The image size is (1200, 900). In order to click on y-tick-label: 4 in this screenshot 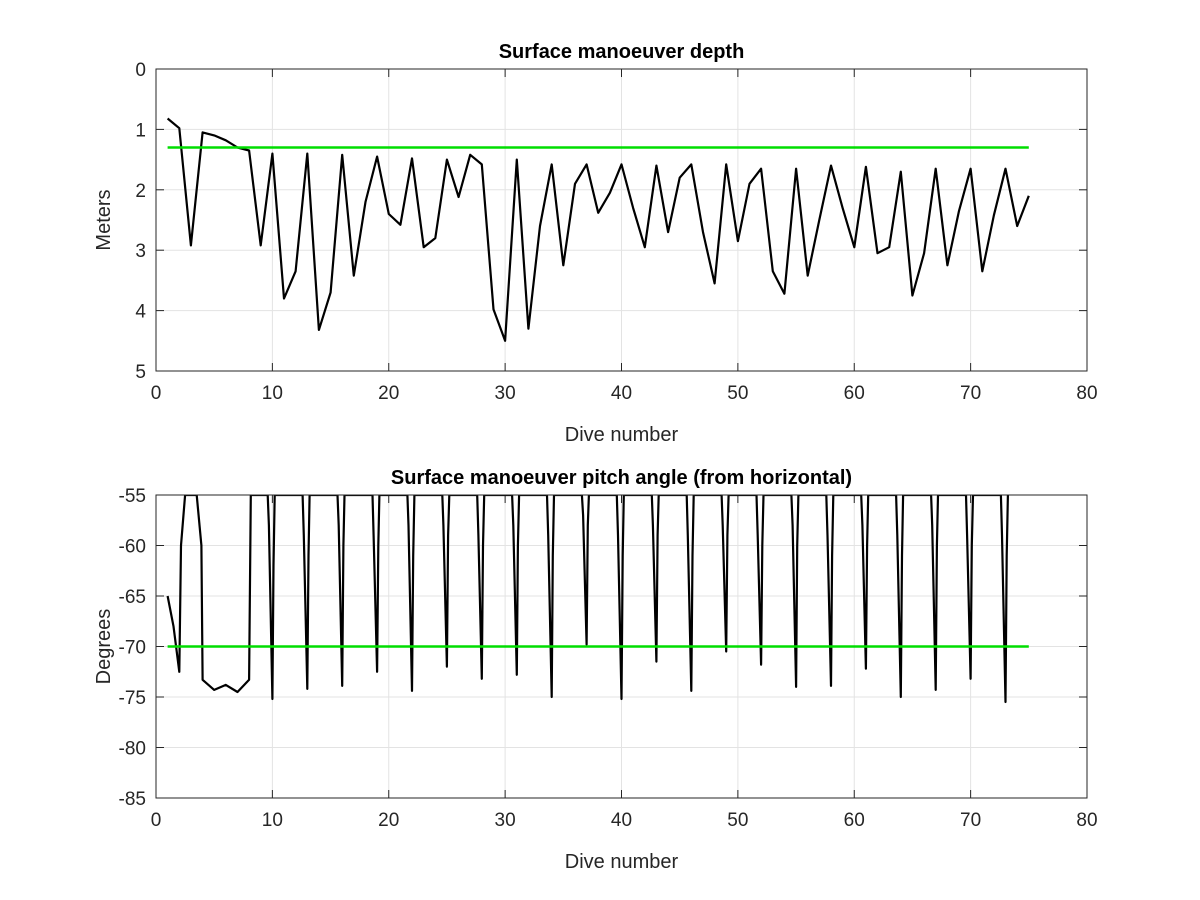, I will do `click(140, 312)`.